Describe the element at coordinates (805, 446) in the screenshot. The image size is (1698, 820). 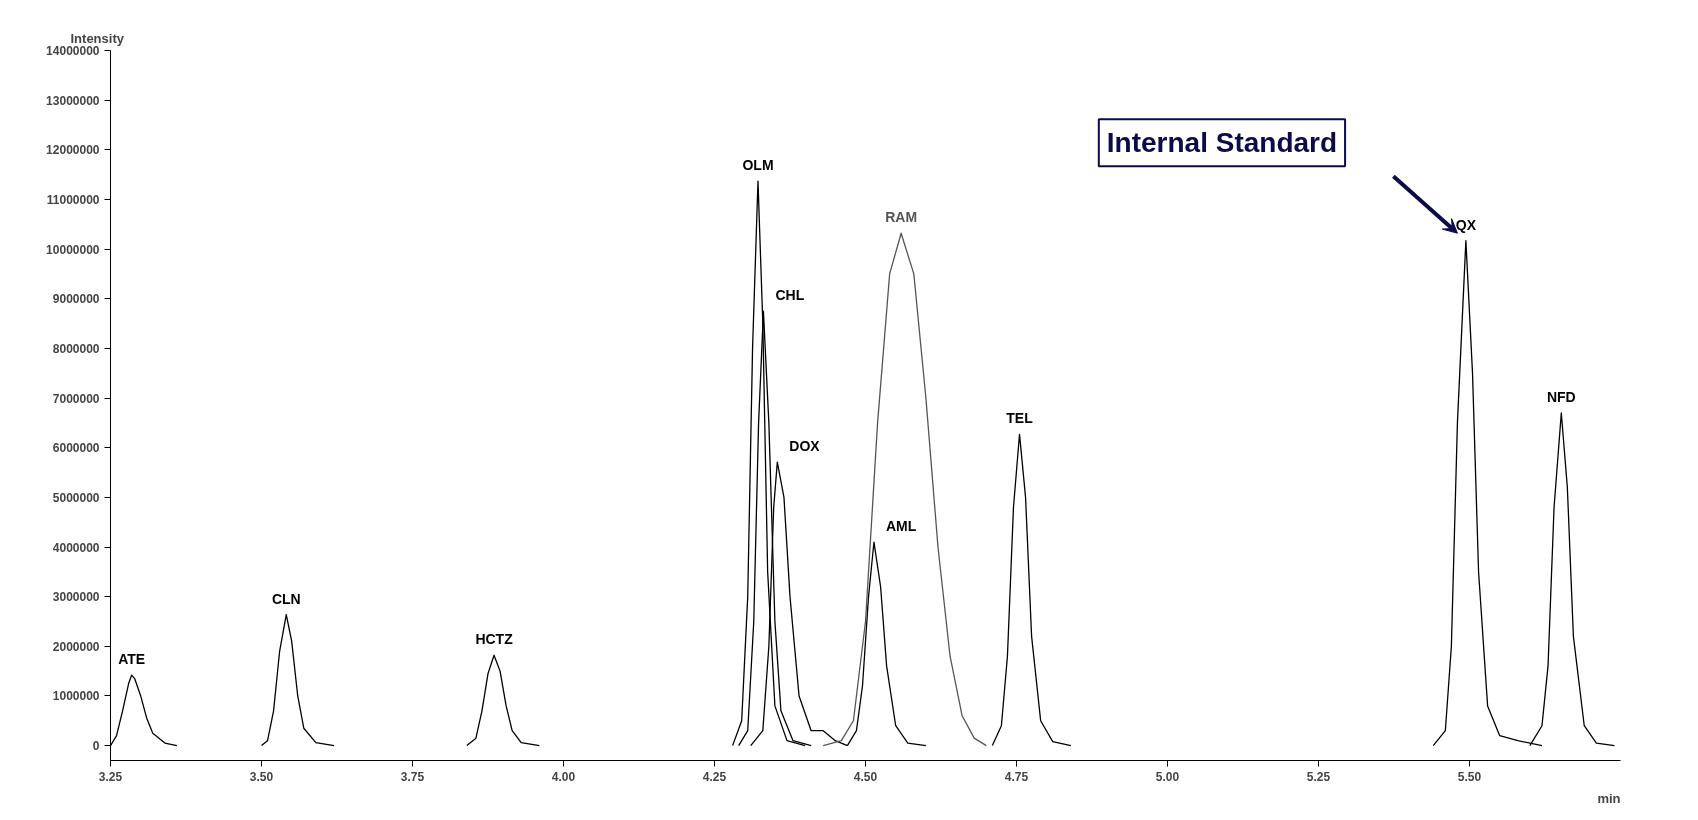
I see `series-label: DOX` at that location.